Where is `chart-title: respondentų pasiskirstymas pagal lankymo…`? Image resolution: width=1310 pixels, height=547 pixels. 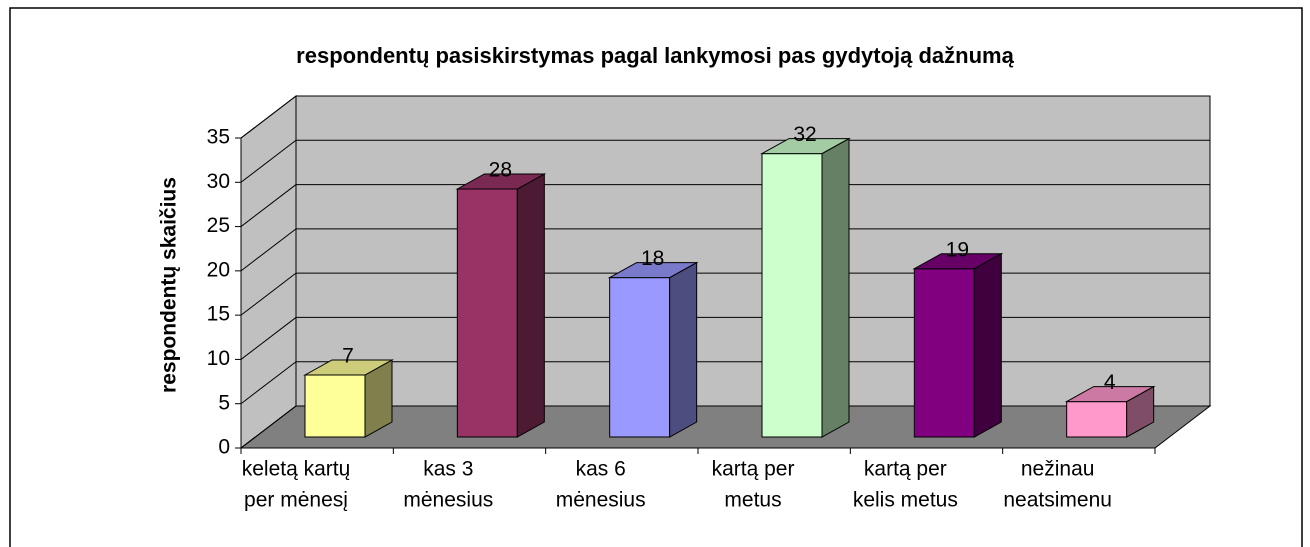 chart-title: respondentų pasiskirstymas pagal lankymo… is located at coordinates (655, 55).